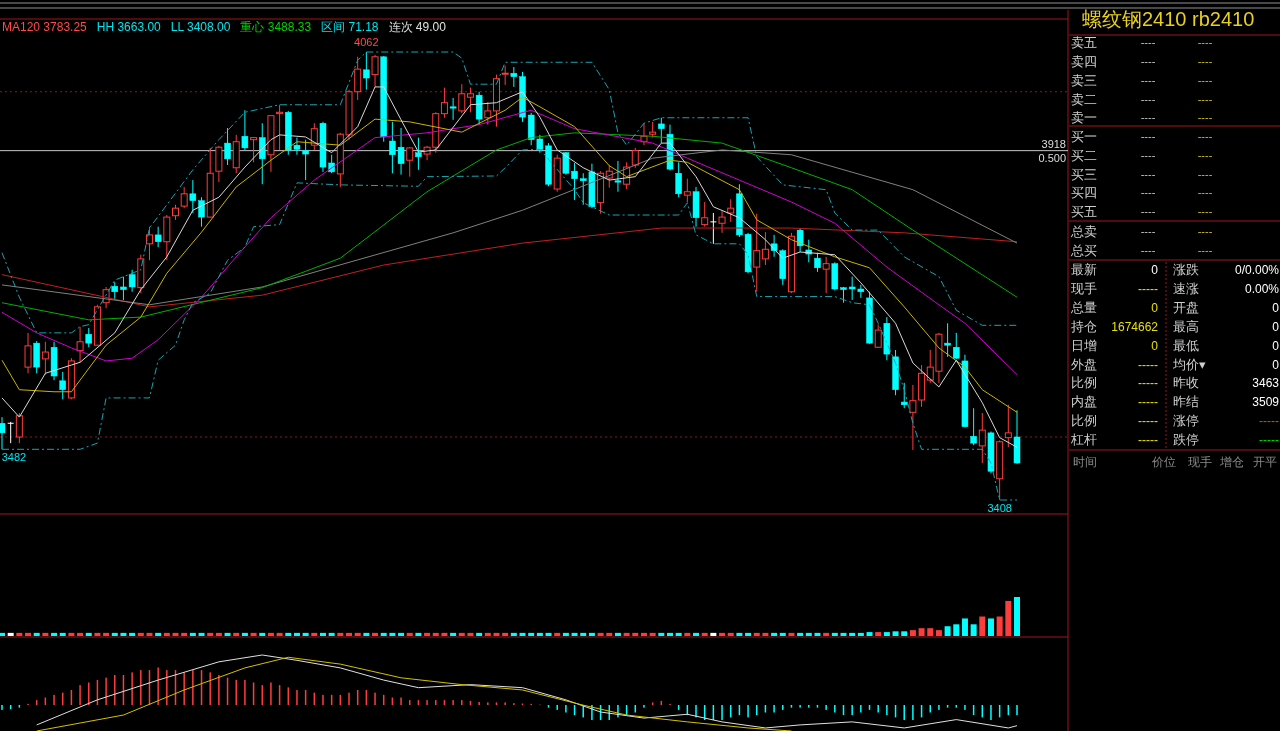 Image resolution: width=1280 pixels, height=731 pixels. Describe the element at coordinates (1186, 269) in the screenshot. I see `text: 涨跌` at that location.